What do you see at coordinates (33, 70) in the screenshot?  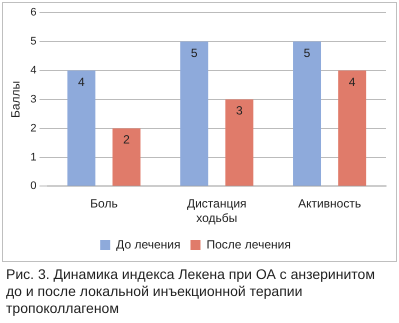 I see `y-tick-label: 4` at bounding box center [33, 70].